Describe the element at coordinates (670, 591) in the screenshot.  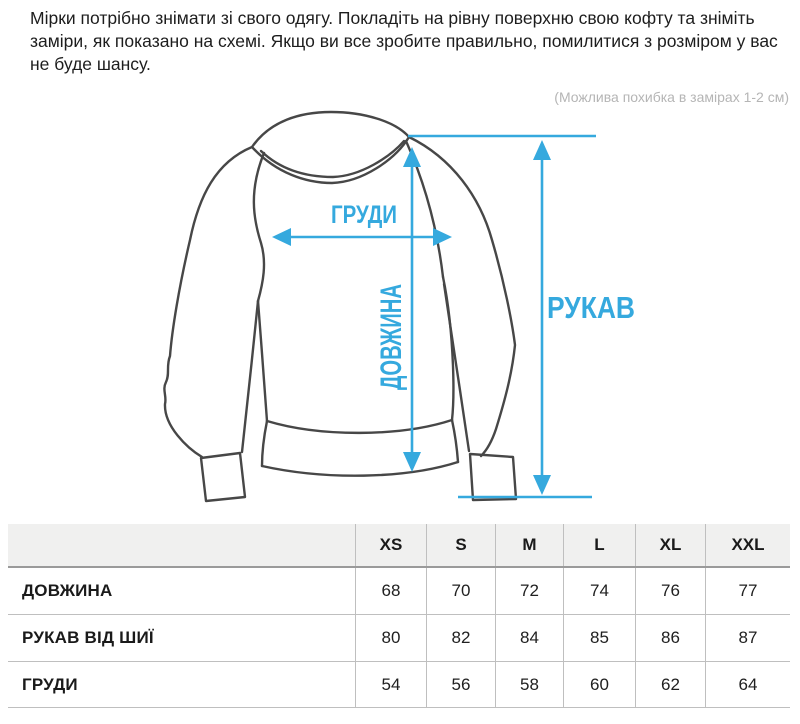
I see `cell-value: 76` at that location.